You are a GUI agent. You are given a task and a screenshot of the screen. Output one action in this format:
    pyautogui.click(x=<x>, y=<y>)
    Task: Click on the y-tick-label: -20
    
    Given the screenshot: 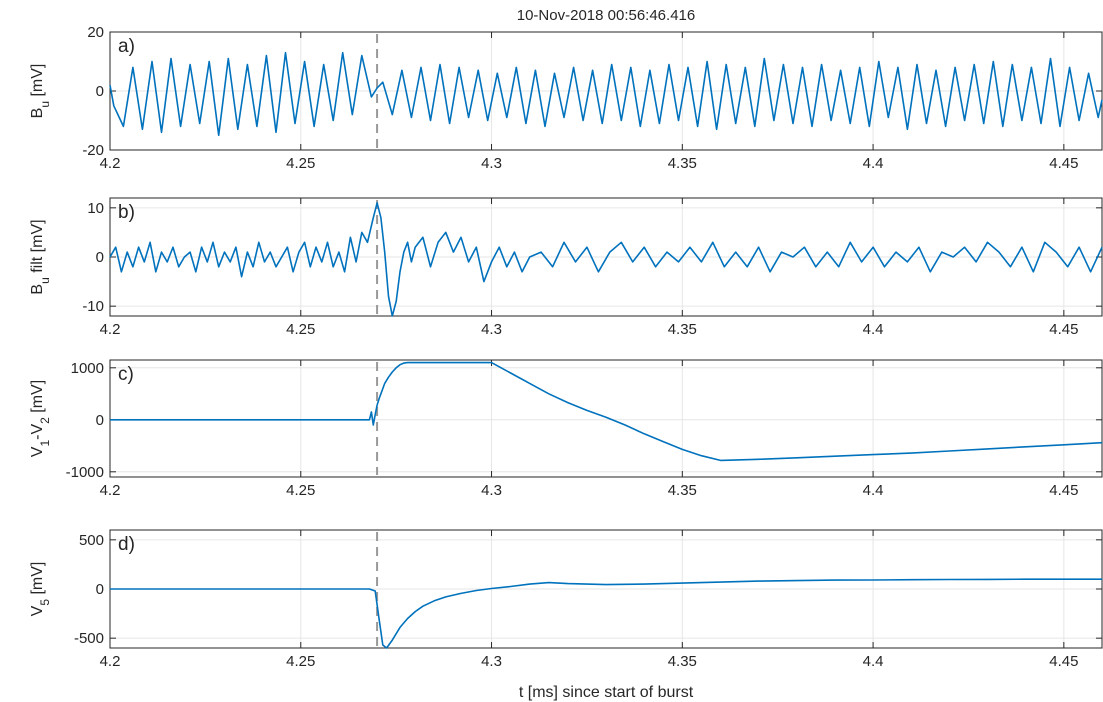 What is the action you would take?
    pyautogui.click(x=93, y=150)
    